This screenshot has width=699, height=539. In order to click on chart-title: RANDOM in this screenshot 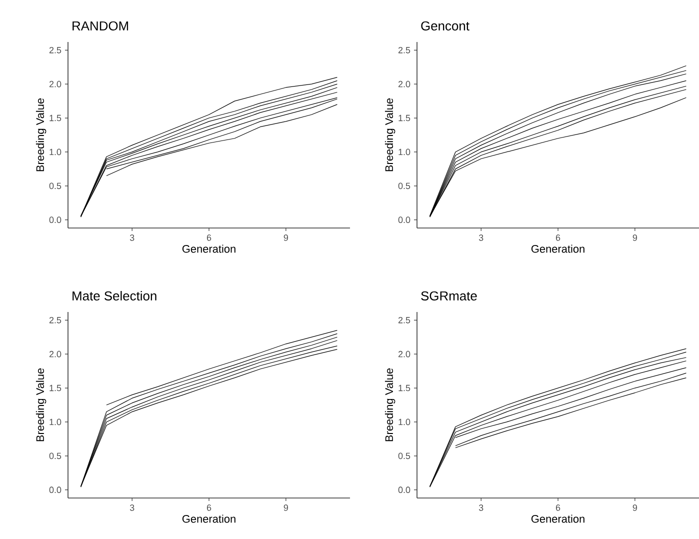, I will do `click(100, 25)`.